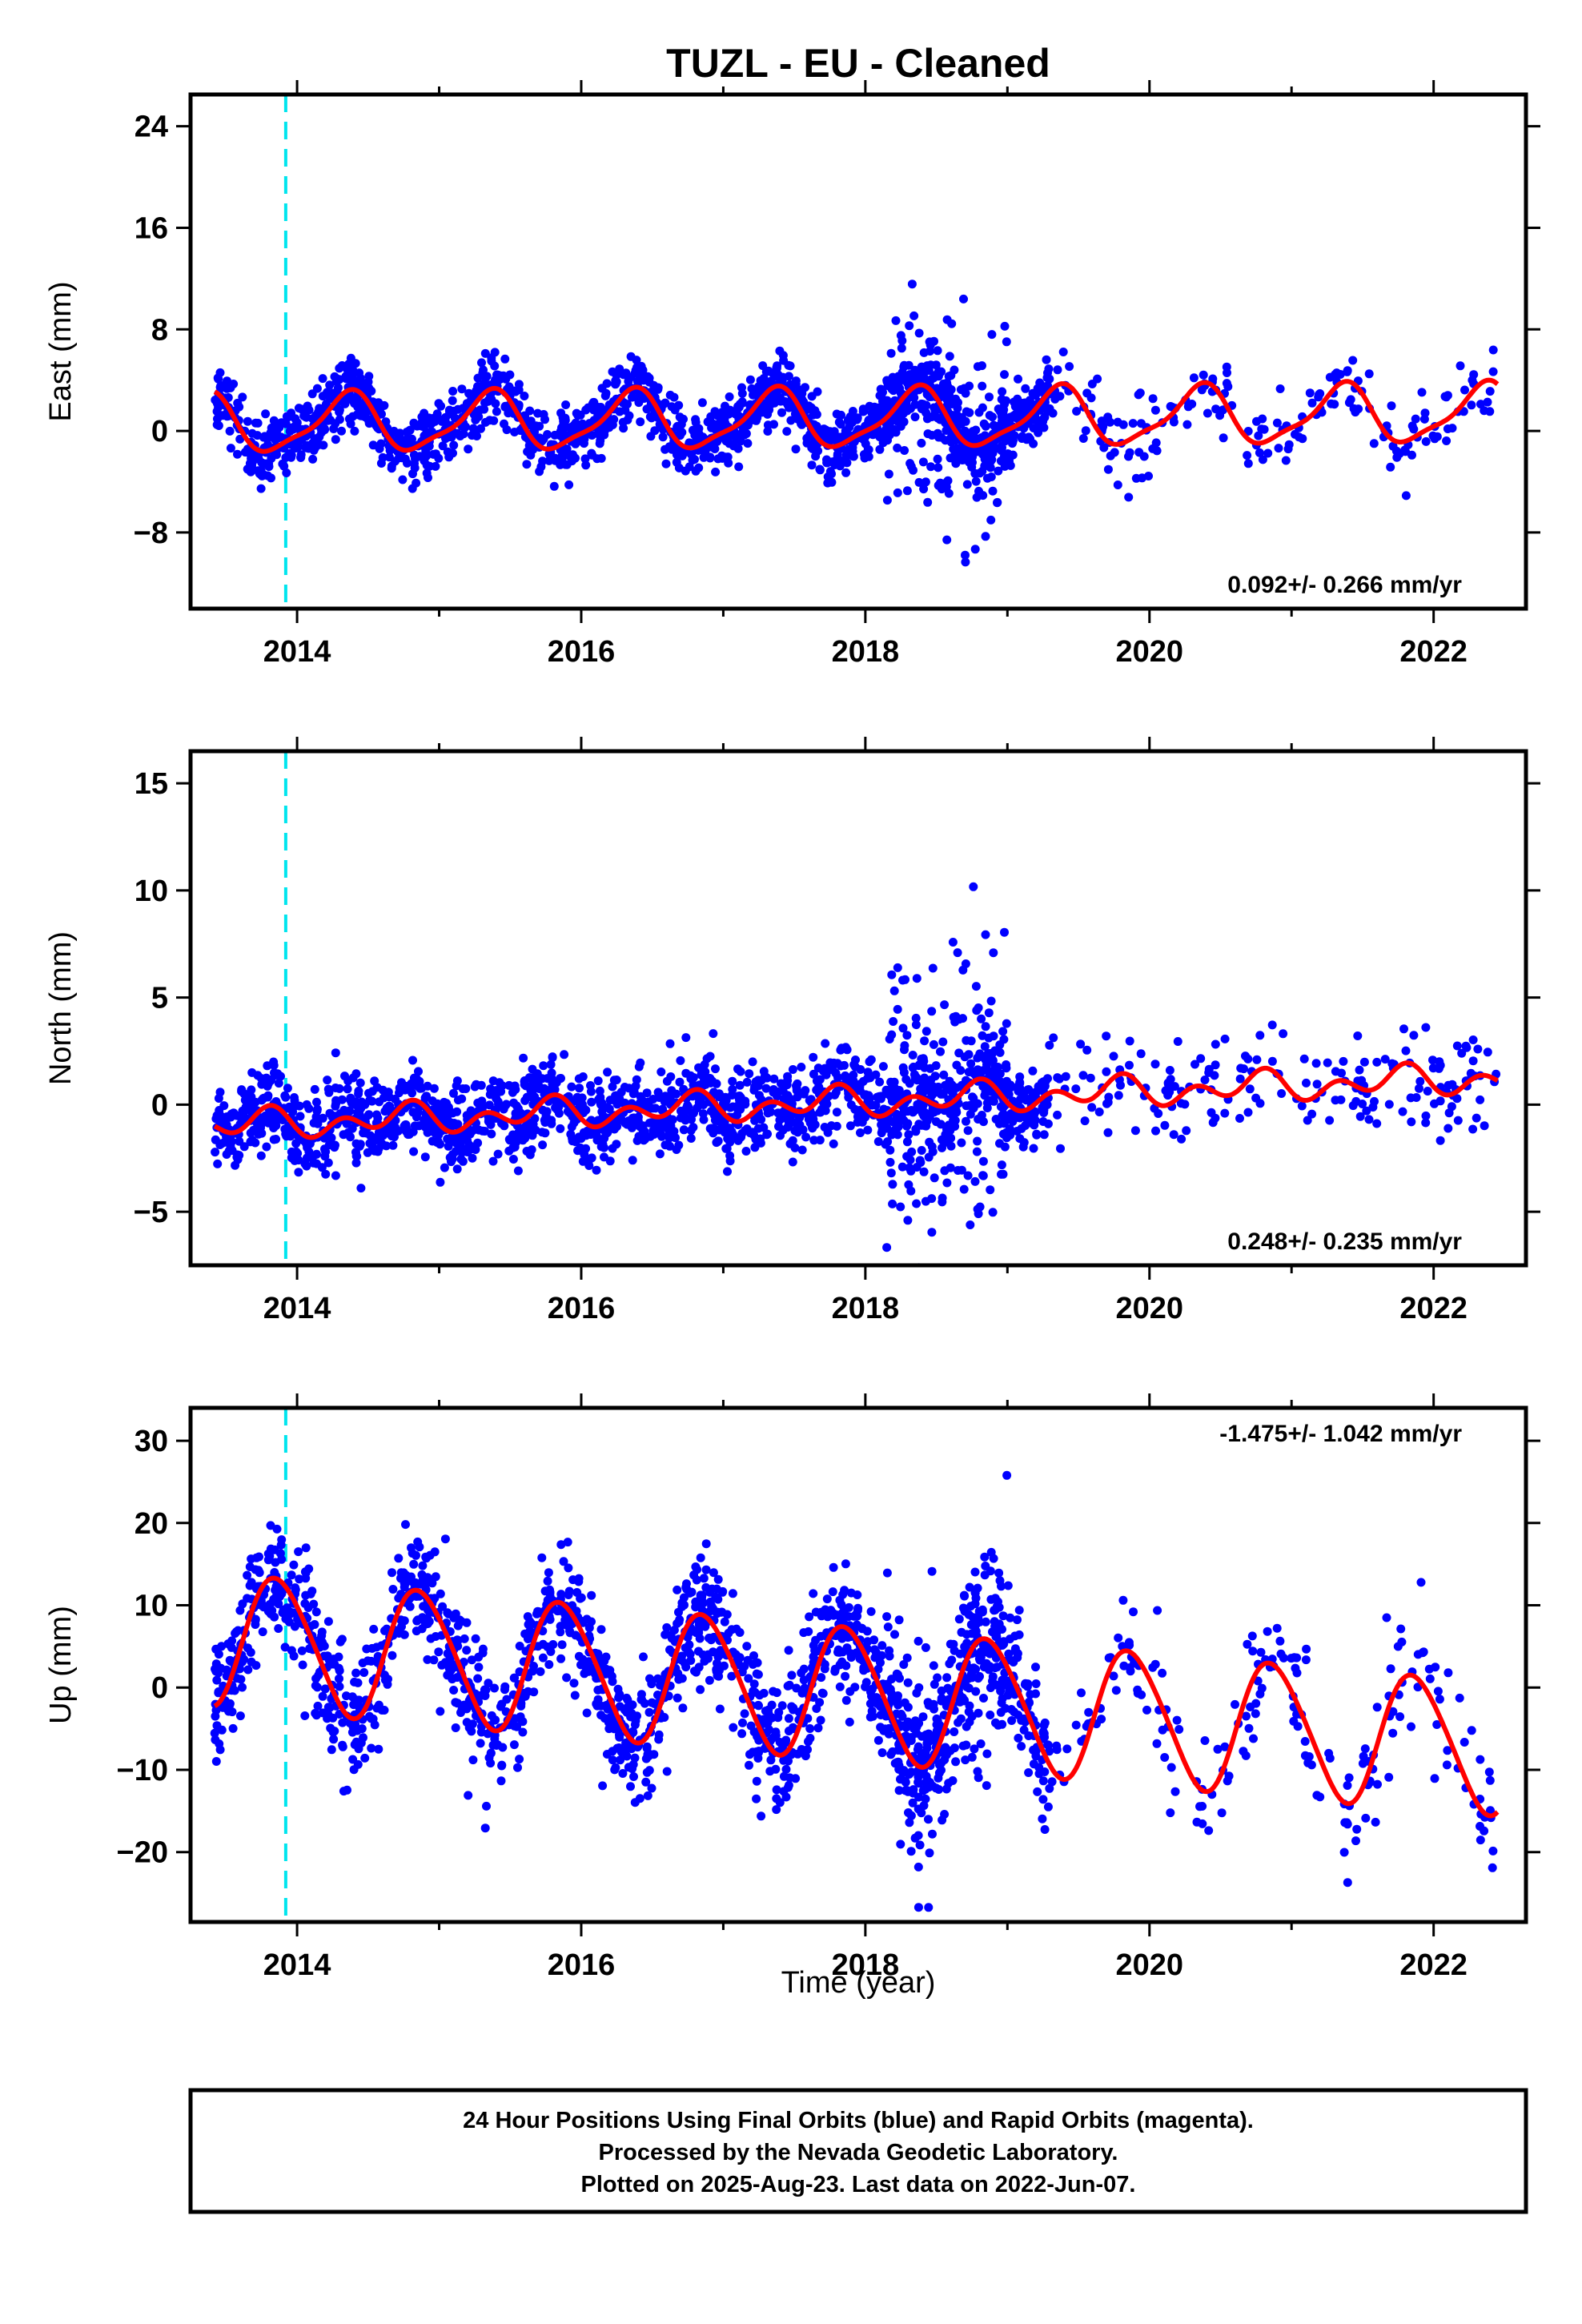 This screenshot has width=1582, height=2324. I want to click on x-tick-label: 2022, so click(1434, 652).